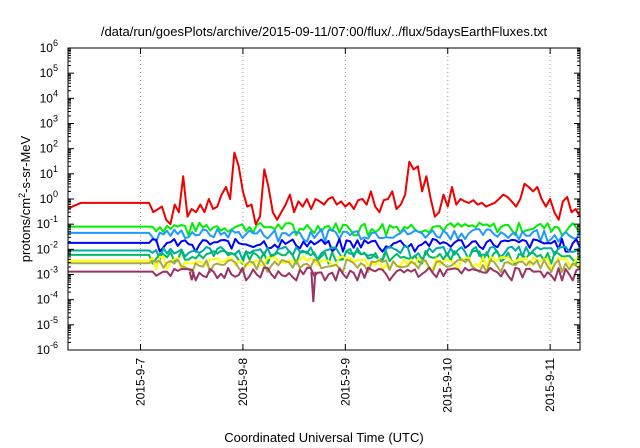  I want to click on x-axis-label: Coordinated Universal Time (UTC), so click(323, 437).